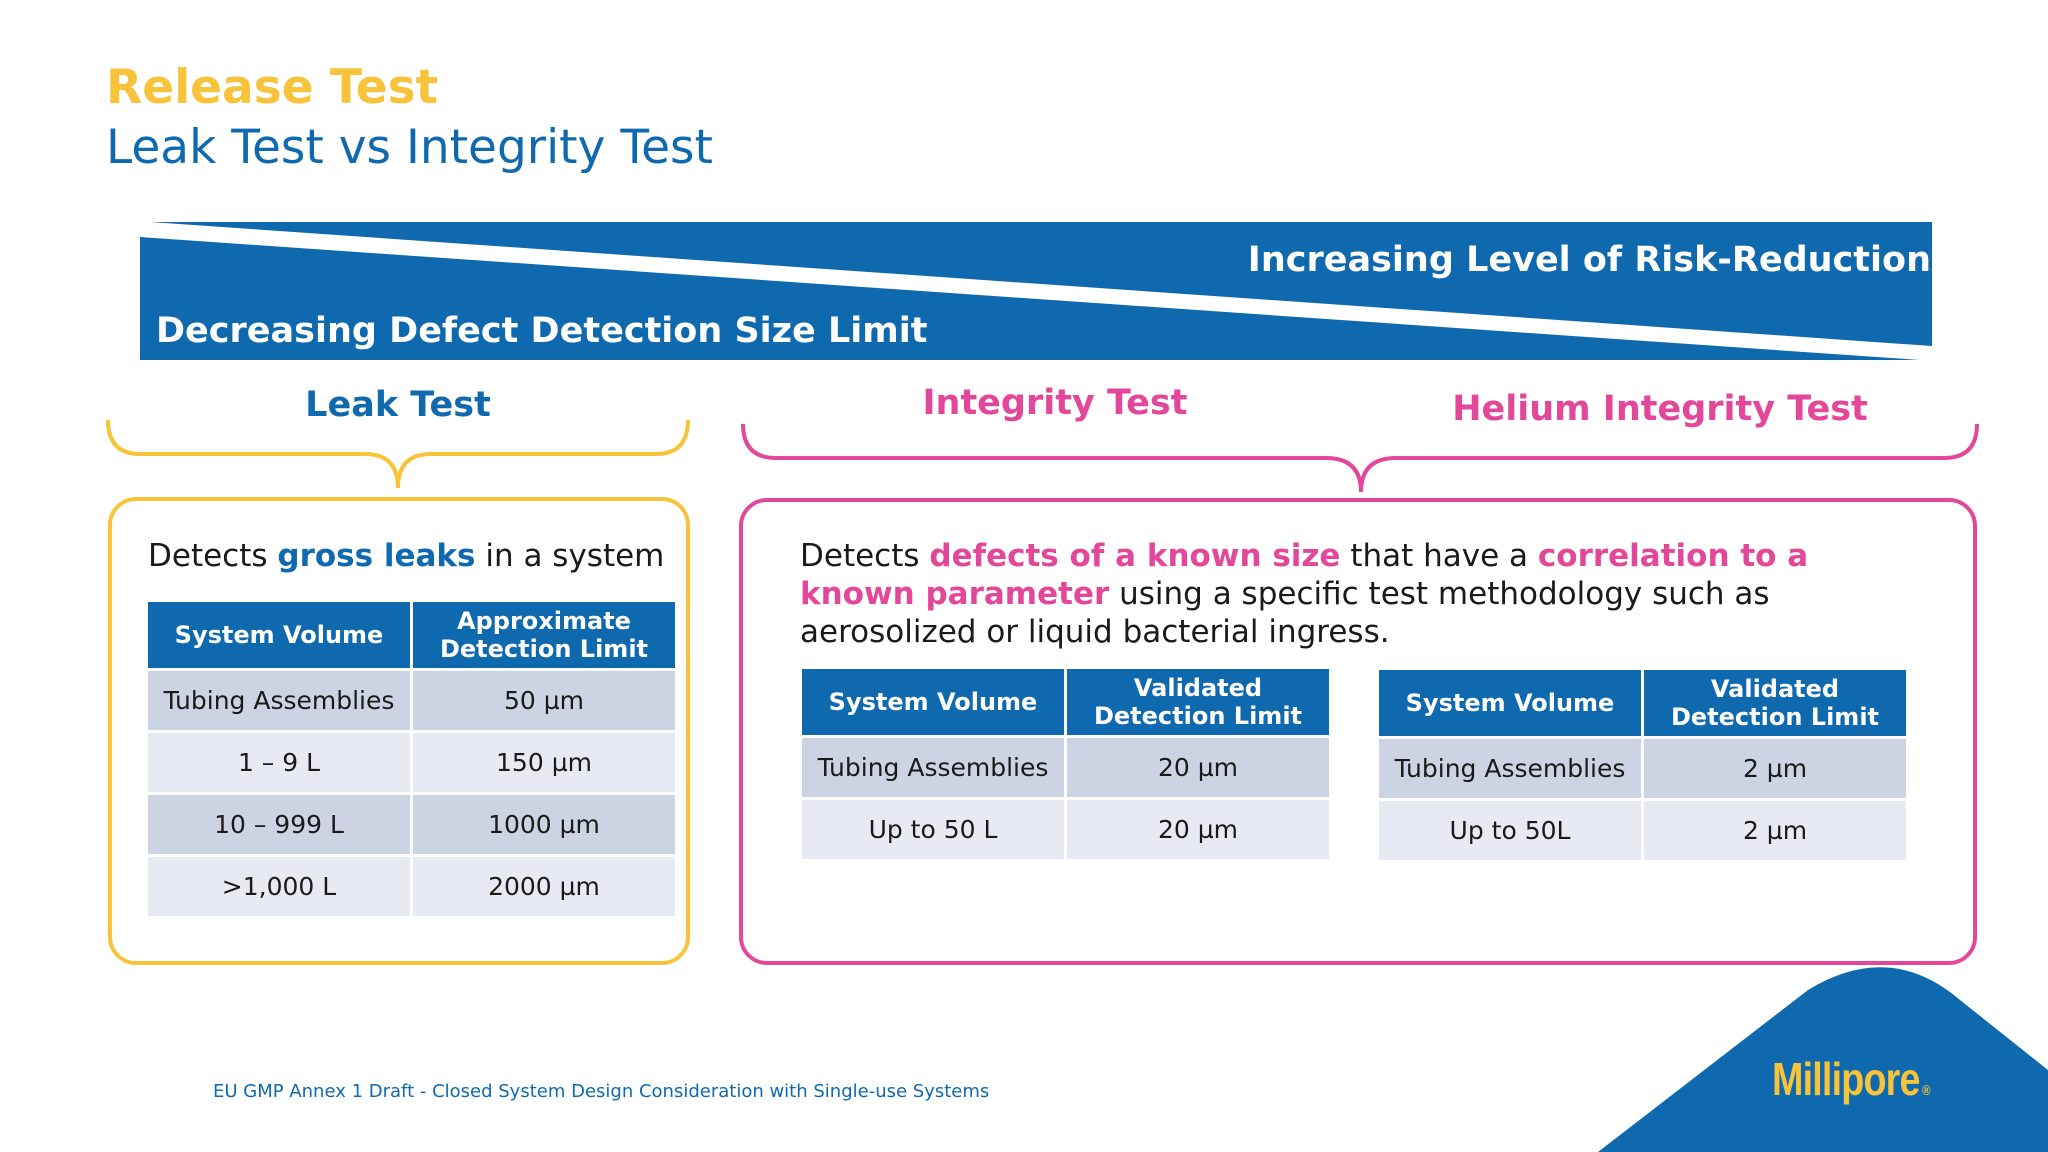 The image size is (2048, 1152). Describe the element at coordinates (1589, 260) in the screenshot. I see `banner-increasing-risk-reduction: Increasing Level of Risk-Reduction` at that location.